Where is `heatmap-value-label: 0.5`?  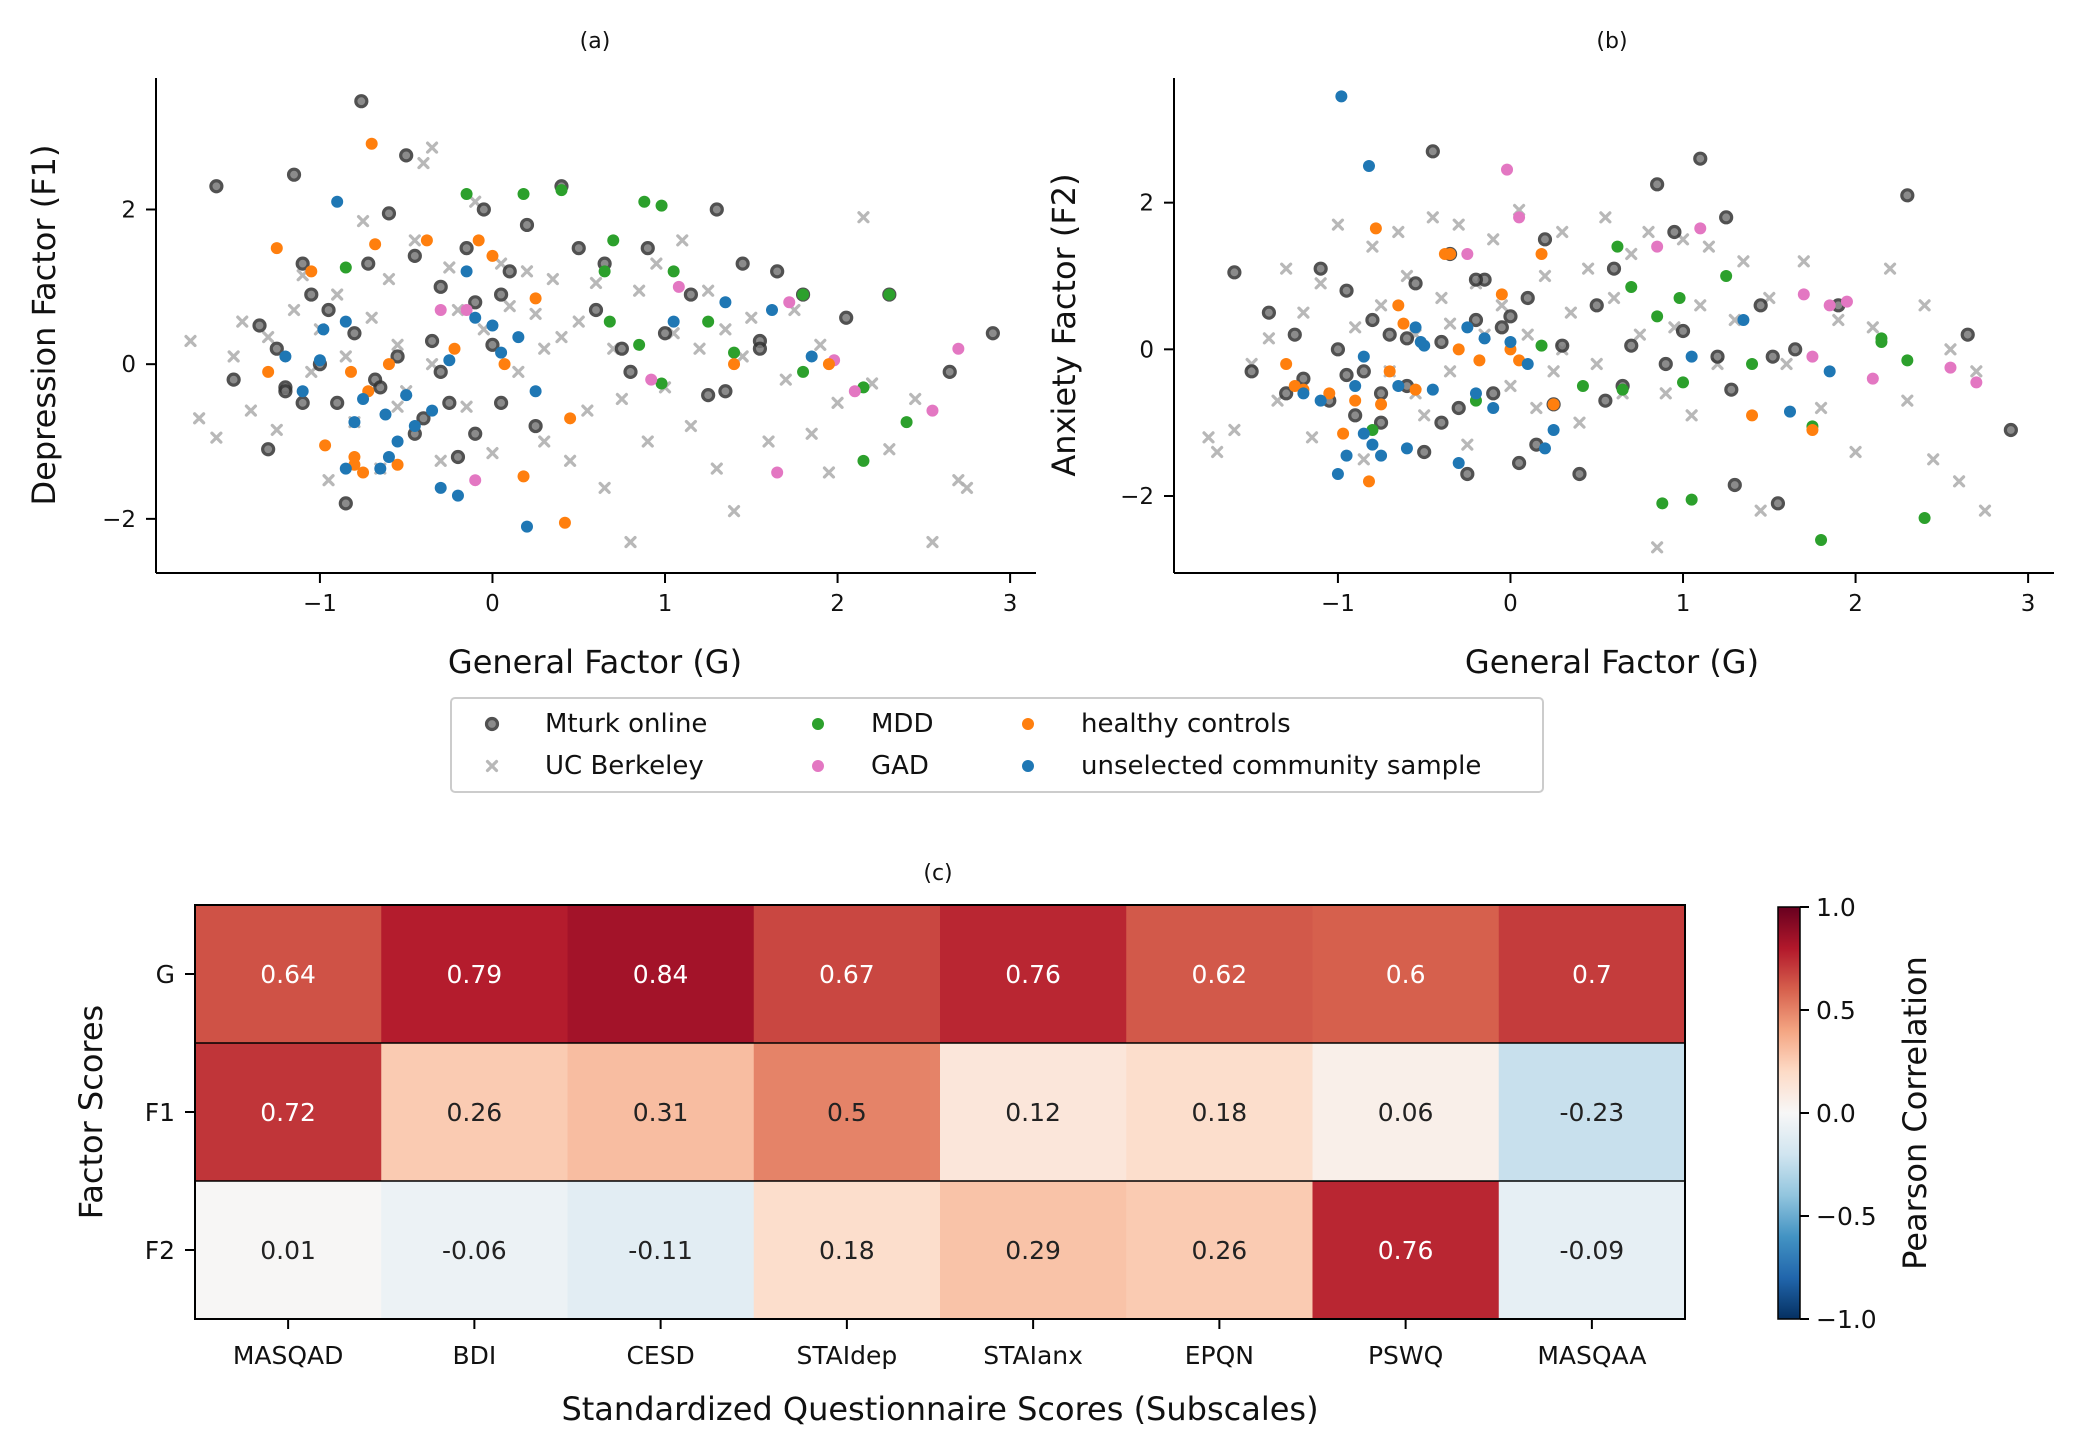 heatmap-value-label: 0.5 is located at coordinates (847, 1112).